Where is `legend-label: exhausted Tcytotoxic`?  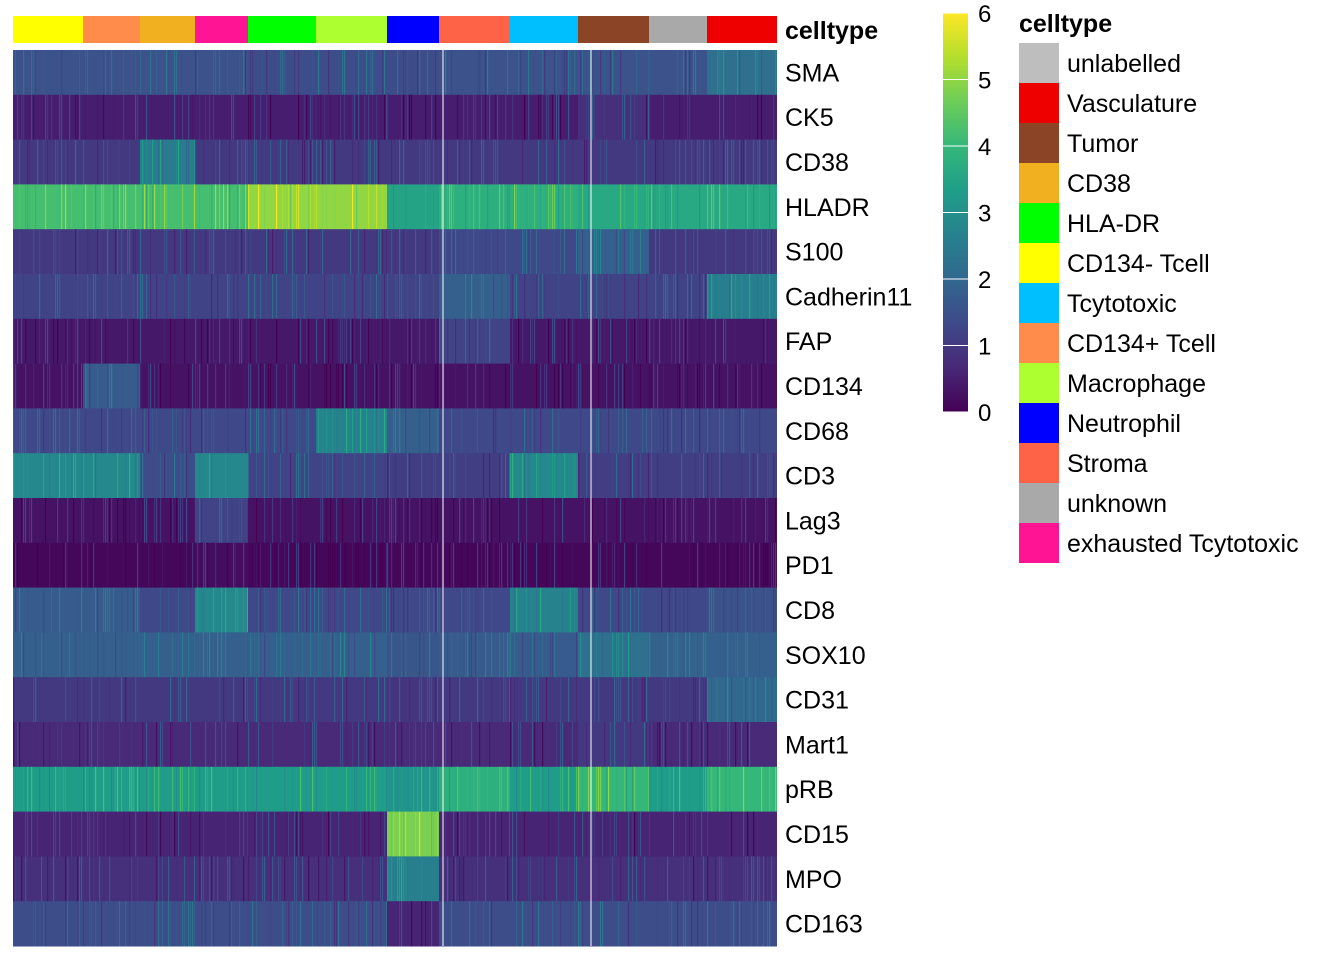 legend-label: exhausted Tcytotoxic is located at coordinates (1183, 544).